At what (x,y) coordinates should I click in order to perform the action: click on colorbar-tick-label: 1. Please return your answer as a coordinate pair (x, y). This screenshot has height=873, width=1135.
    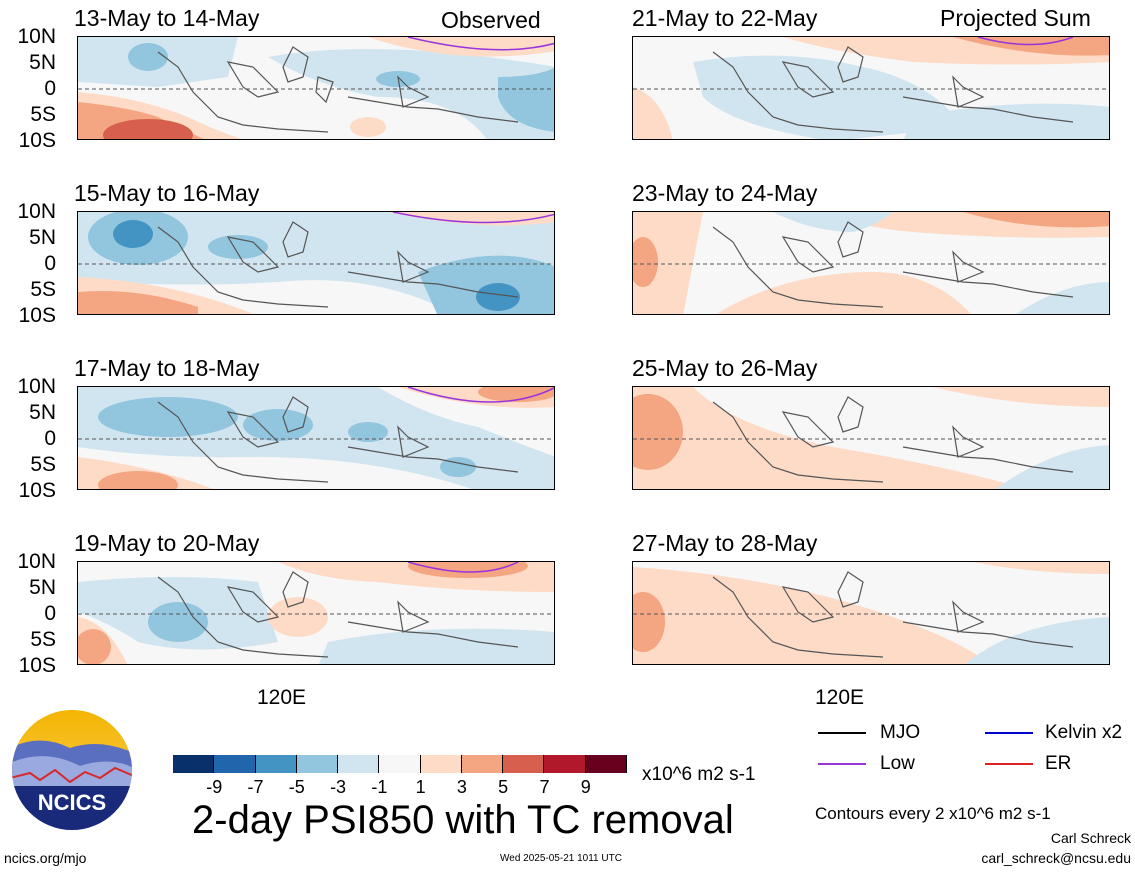
    Looking at the image, I should click on (420, 787).